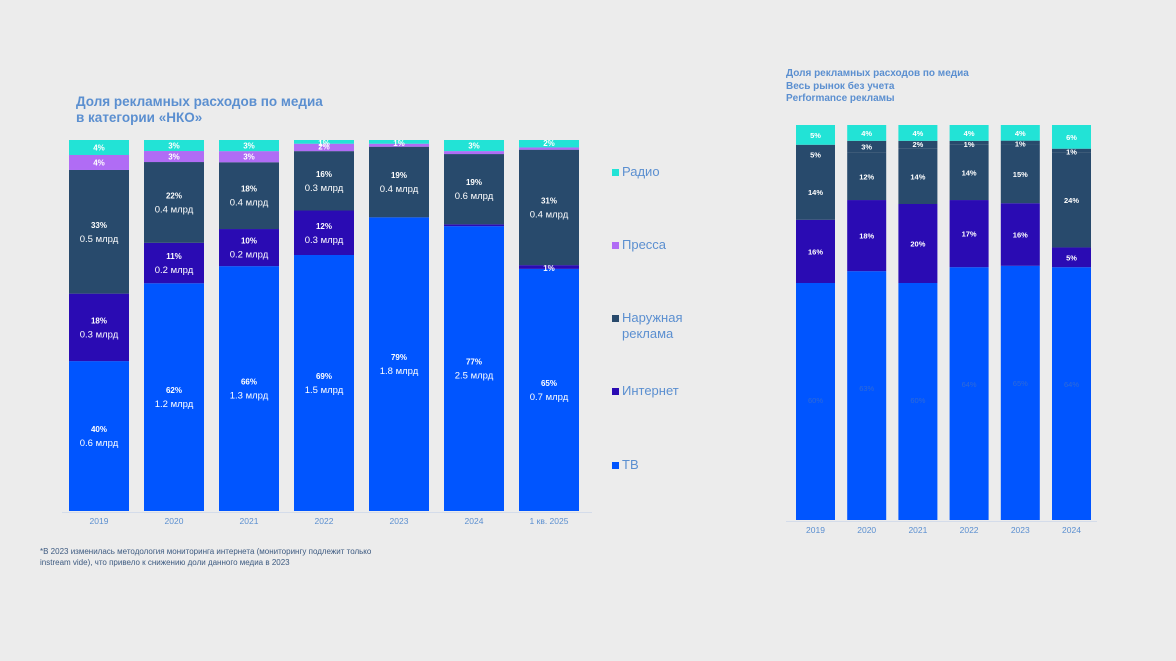  I want to click on chart1-amount-tv-2020: 1.2 млрд, so click(174, 404).